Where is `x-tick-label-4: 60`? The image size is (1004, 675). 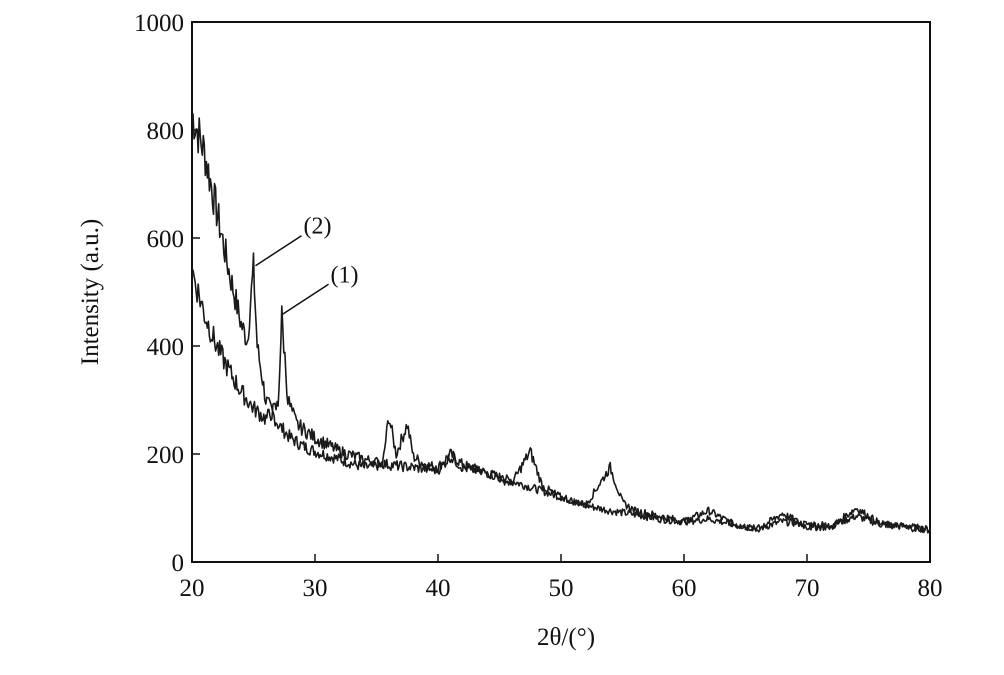 x-tick-label-4: 60 is located at coordinates (684, 588).